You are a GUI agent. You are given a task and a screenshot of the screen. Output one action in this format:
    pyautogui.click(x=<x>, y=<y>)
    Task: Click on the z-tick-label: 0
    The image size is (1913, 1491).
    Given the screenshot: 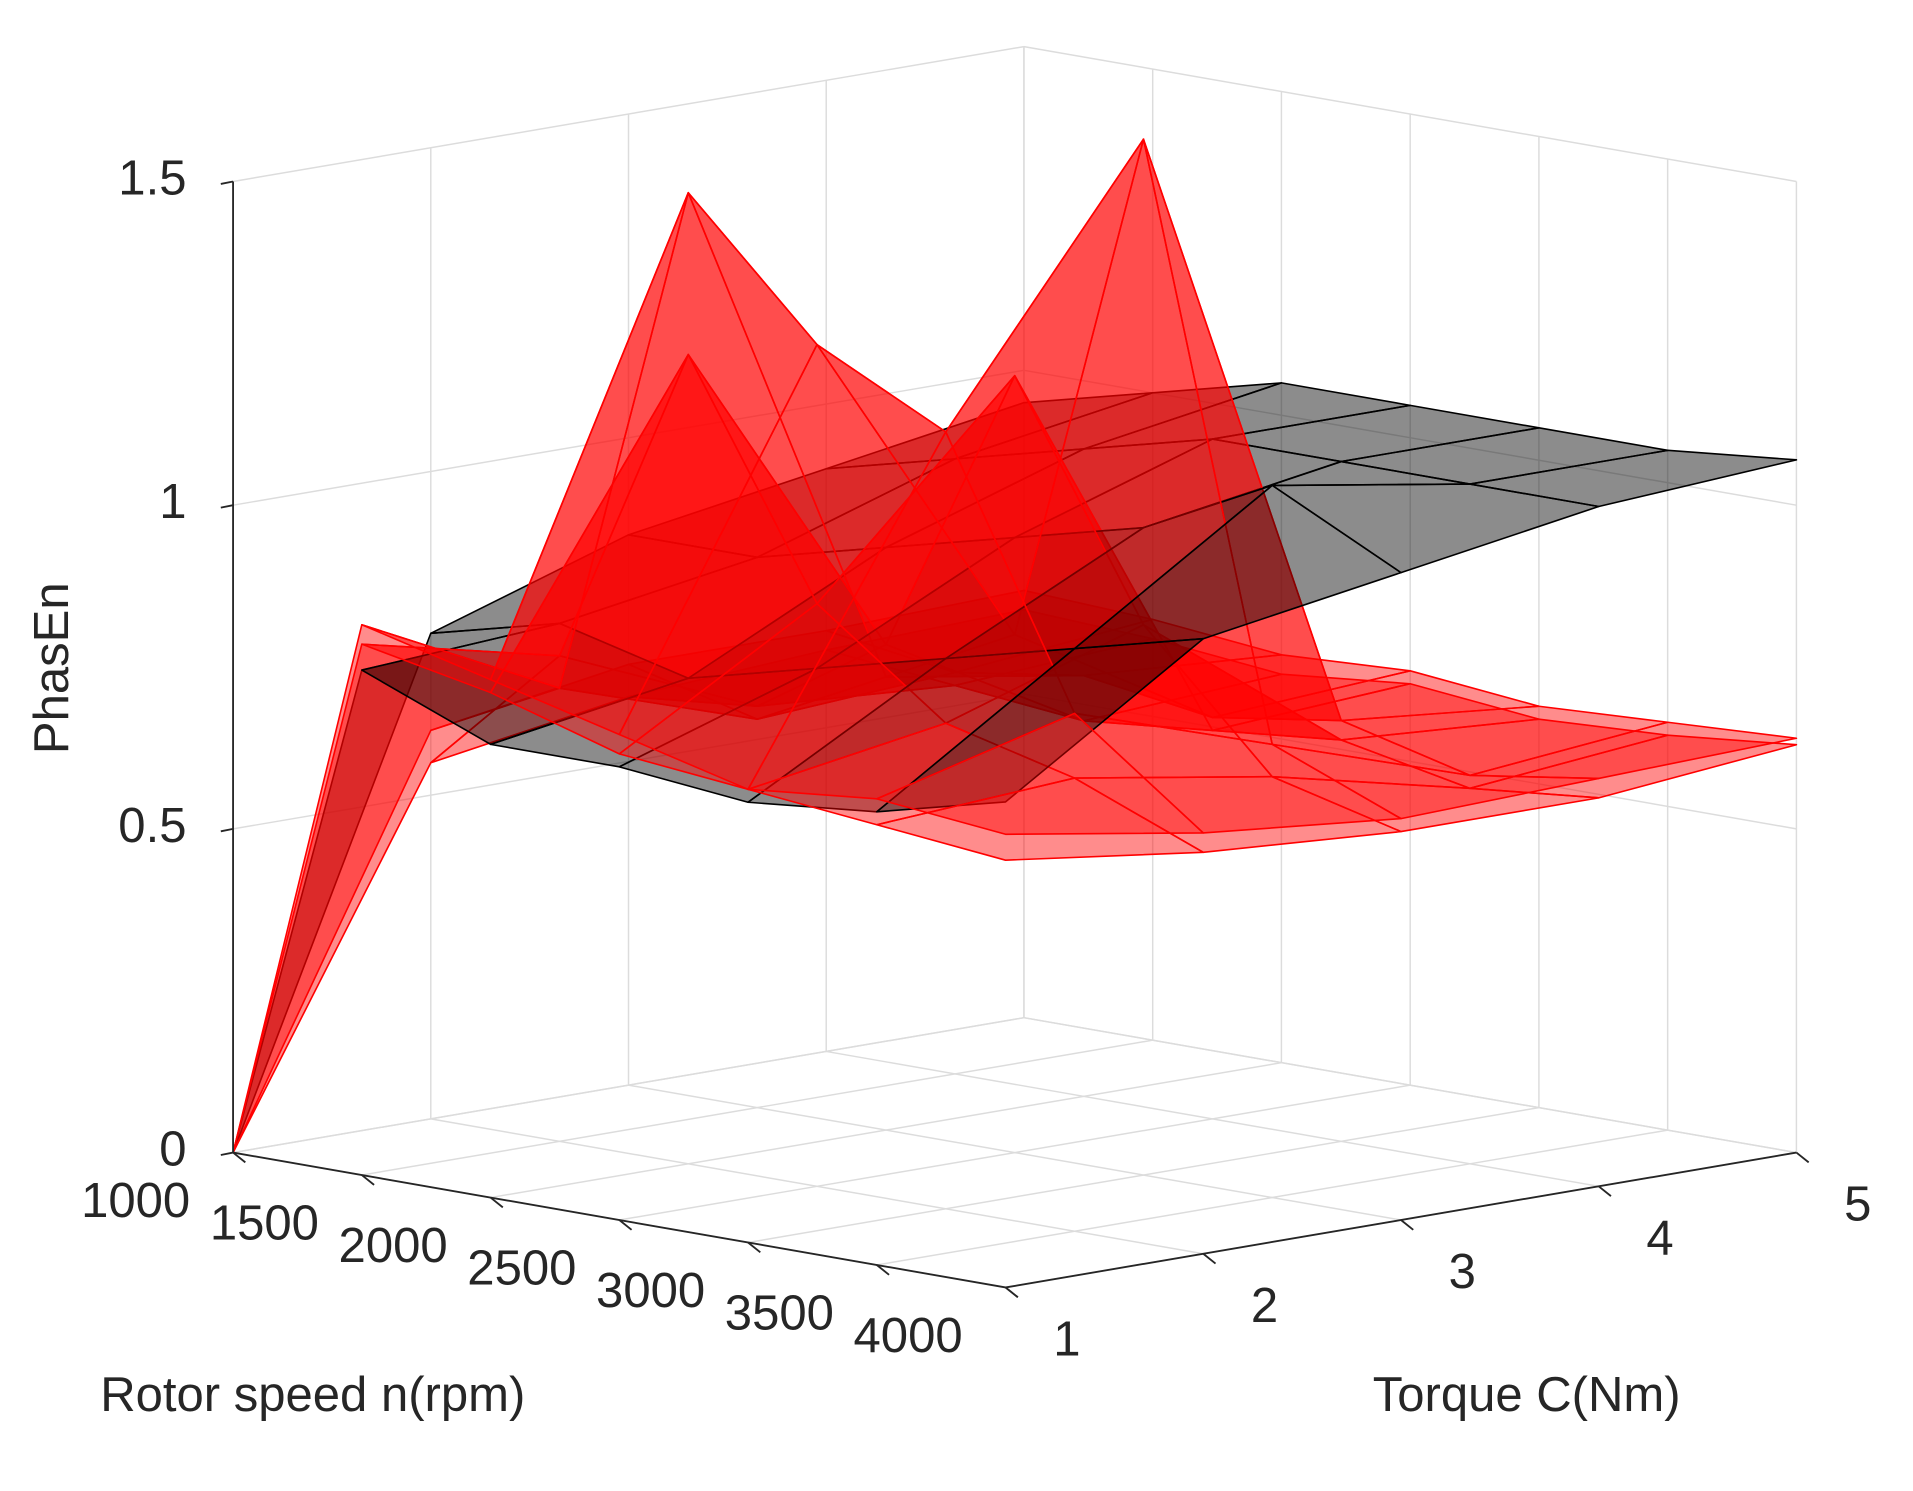 What is the action you would take?
    pyautogui.click(x=172, y=1150)
    